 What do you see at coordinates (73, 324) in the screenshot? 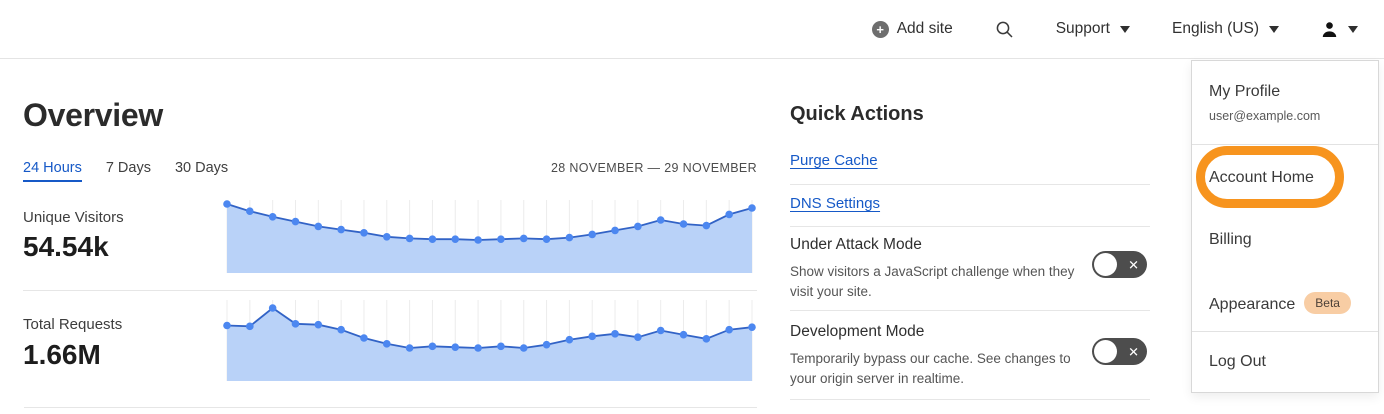
I see `total-requests-label: Total Requests` at bounding box center [73, 324].